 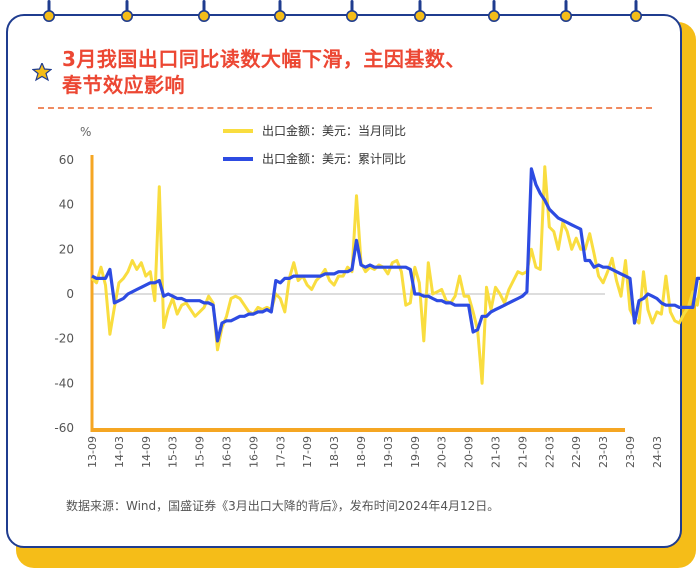 I want to click on x-tick-label: 22-03, so click(x=549, y=452).